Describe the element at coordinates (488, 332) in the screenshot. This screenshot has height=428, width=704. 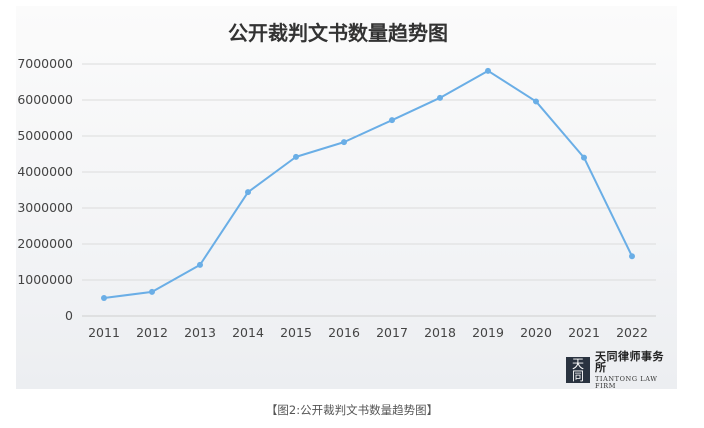
I see `x-tick-label: 2019` at that location.